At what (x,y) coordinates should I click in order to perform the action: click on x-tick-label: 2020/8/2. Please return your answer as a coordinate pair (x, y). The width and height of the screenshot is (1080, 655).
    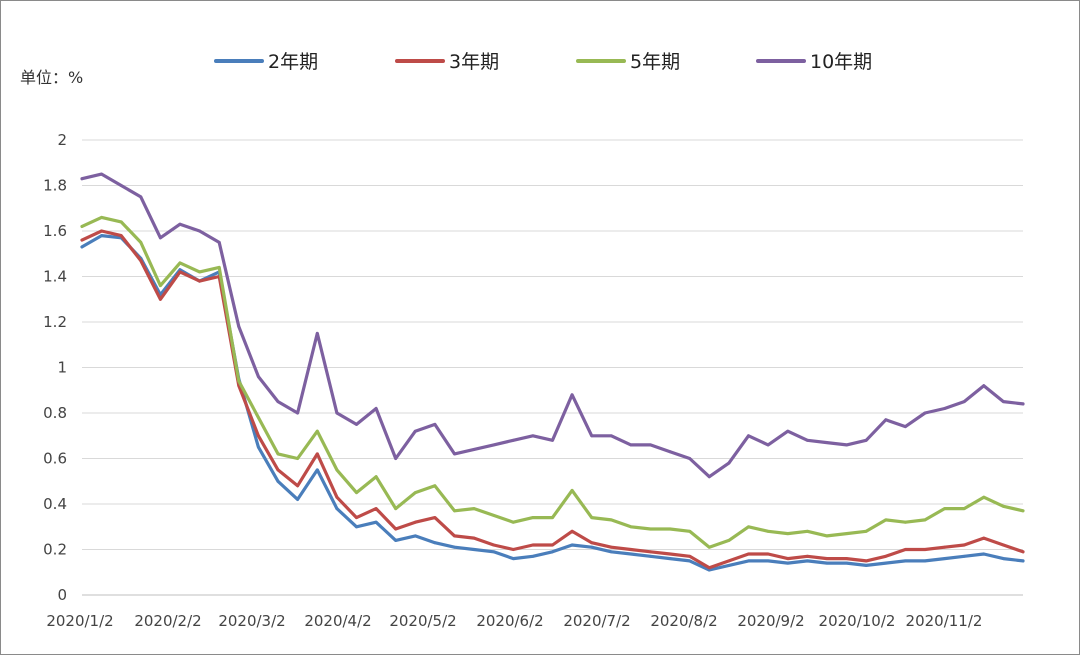
    Looking at the image, I should click on (683, 621).